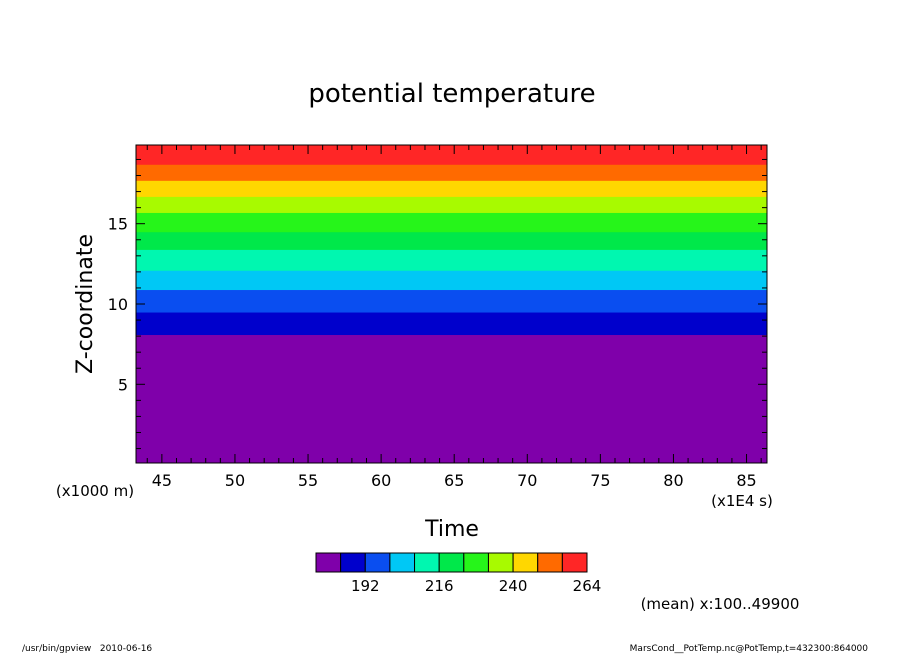 This screenshot has height=654, width=904. What do you see at coordinates (87, 649) in the screenshot?
I see `footer-left: /usr/bin/gpview 2010-06-16` at bounding box center [87, 649].